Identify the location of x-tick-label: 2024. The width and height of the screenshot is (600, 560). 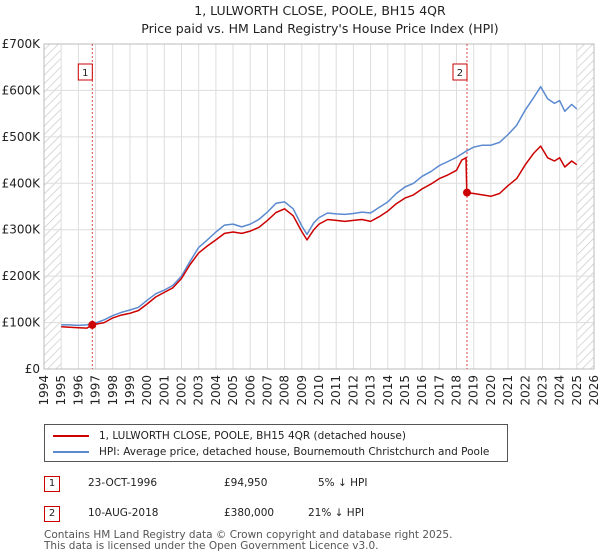
(560, 390).